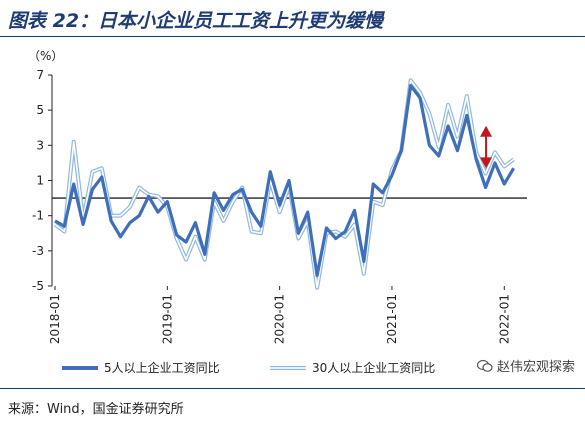  Describe the element at coordinates (280, 319) in the screenshot. I see `x-tick-label: 2020-01` at that location.